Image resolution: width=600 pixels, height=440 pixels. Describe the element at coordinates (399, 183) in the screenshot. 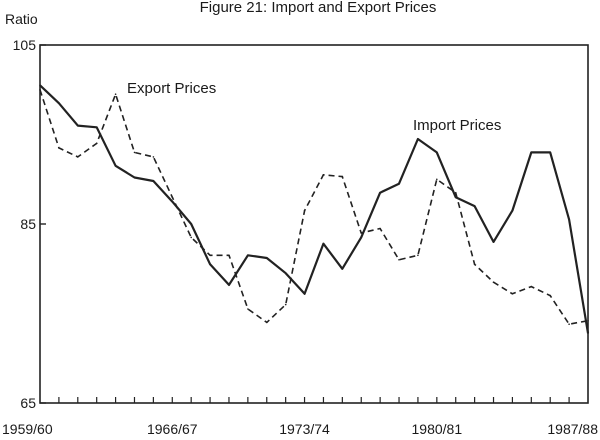

I see `import-prices-point-1978` at that location.